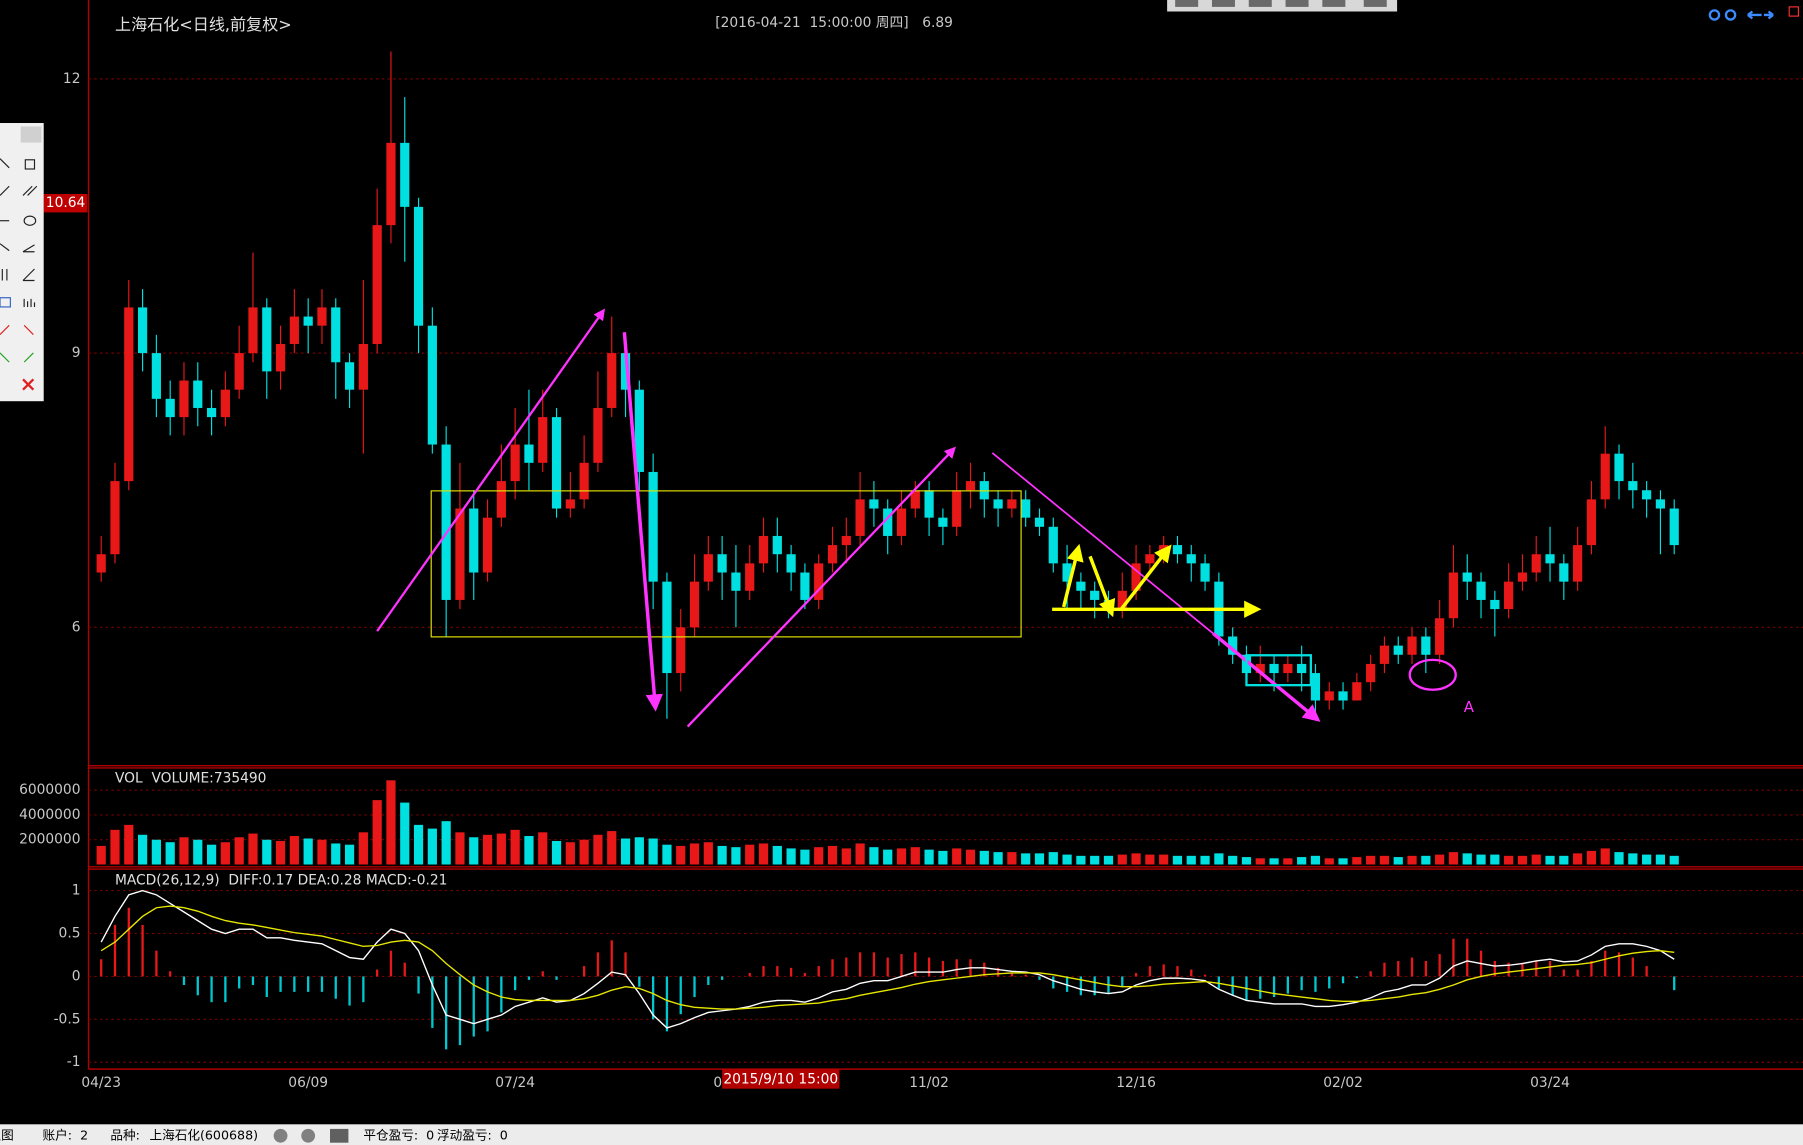  What do you see at coordinates (125, 1134) in the screenshot?
I see `status-symbol-label: 品种:` at bounding box center [125, 1134].